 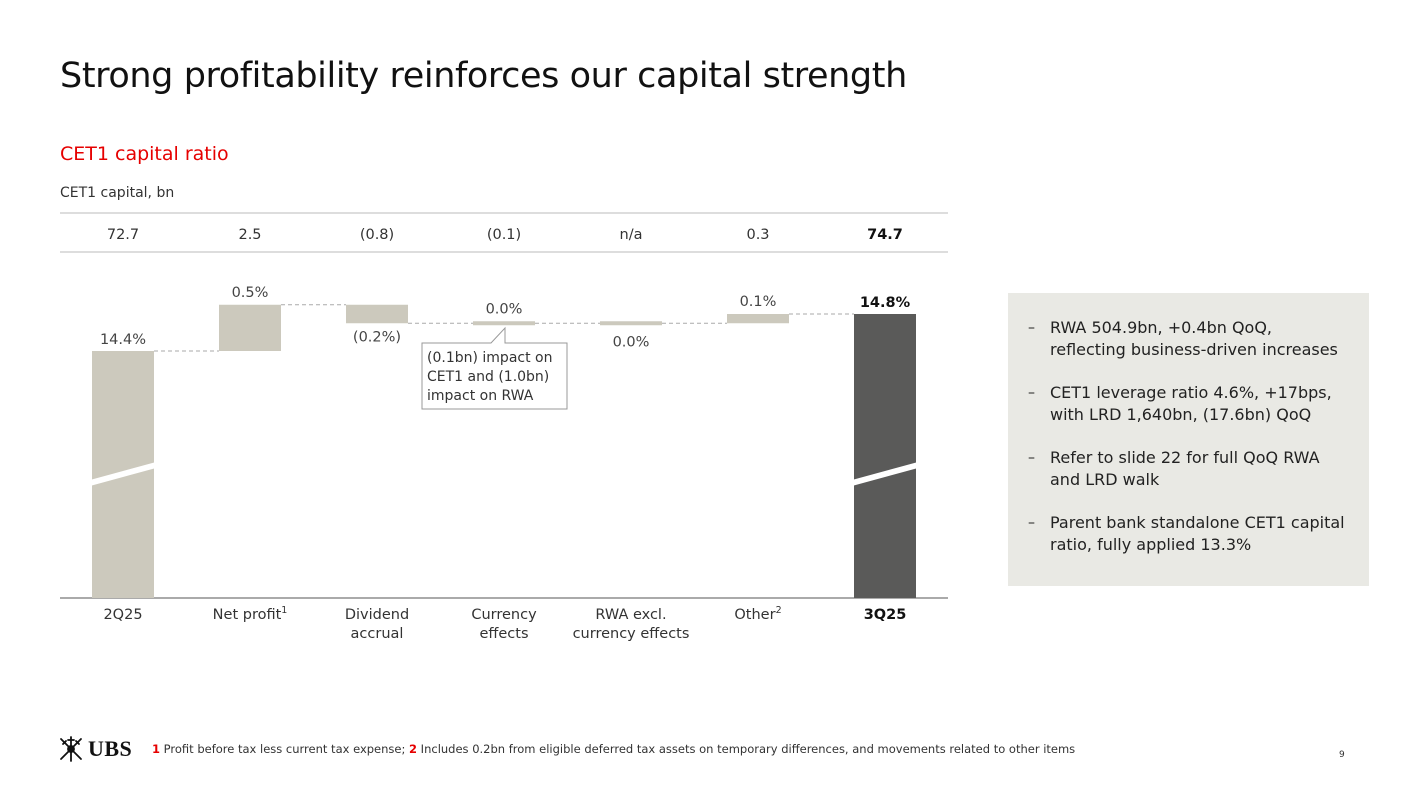 What do you see at coordinates (123, 340) in the screenshot?
I see `ratio-label-2q25: 14.4%` at bounding box center [123, 340].